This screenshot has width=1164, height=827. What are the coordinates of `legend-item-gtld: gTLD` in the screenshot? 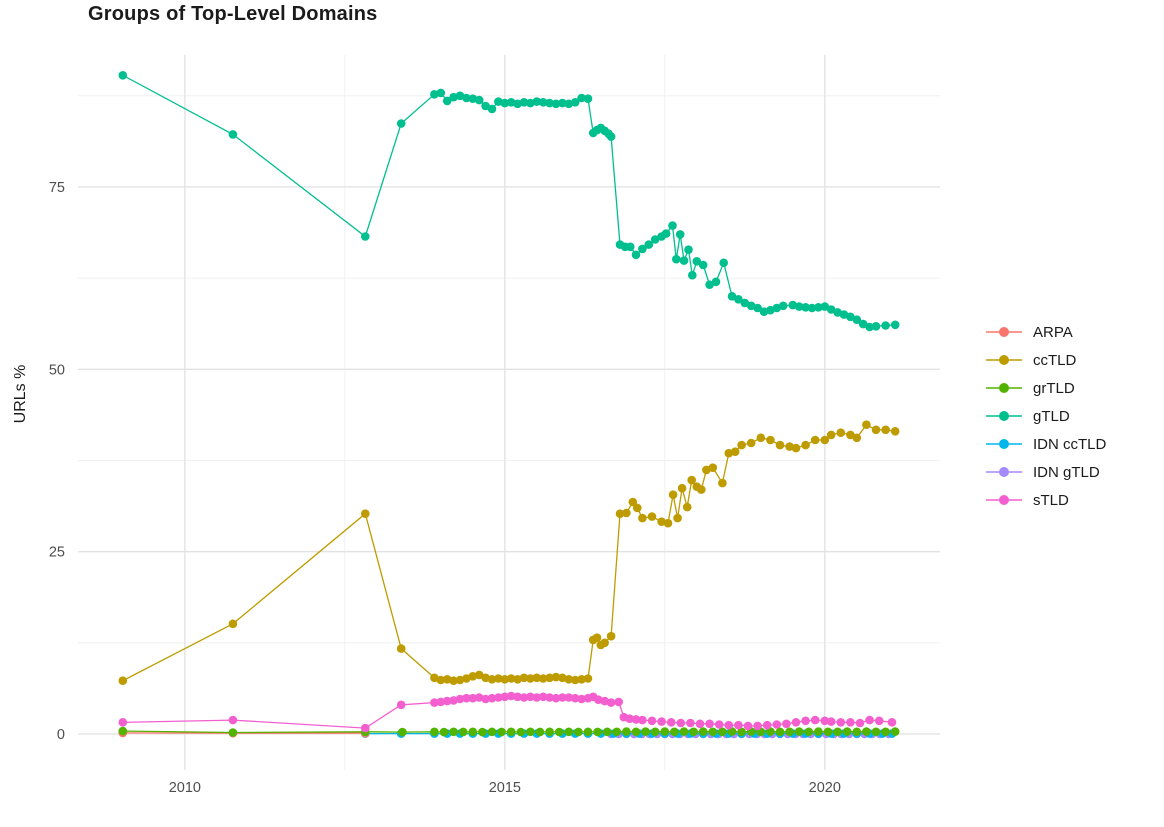 It's located at (1045, 416).